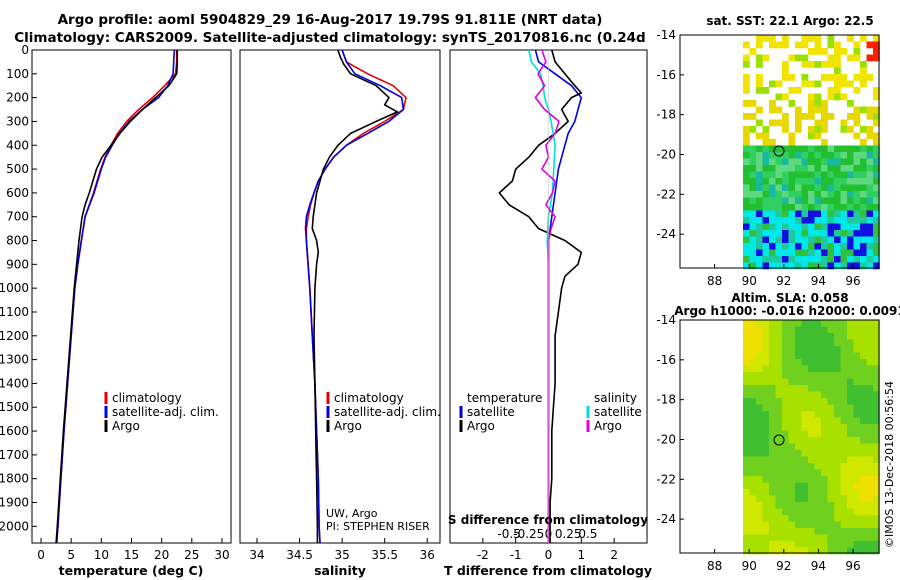 This screenshot has width=900, height=580. I want to click on difference-salinity-legend: salinity satellite Argo, so click(614, 412).